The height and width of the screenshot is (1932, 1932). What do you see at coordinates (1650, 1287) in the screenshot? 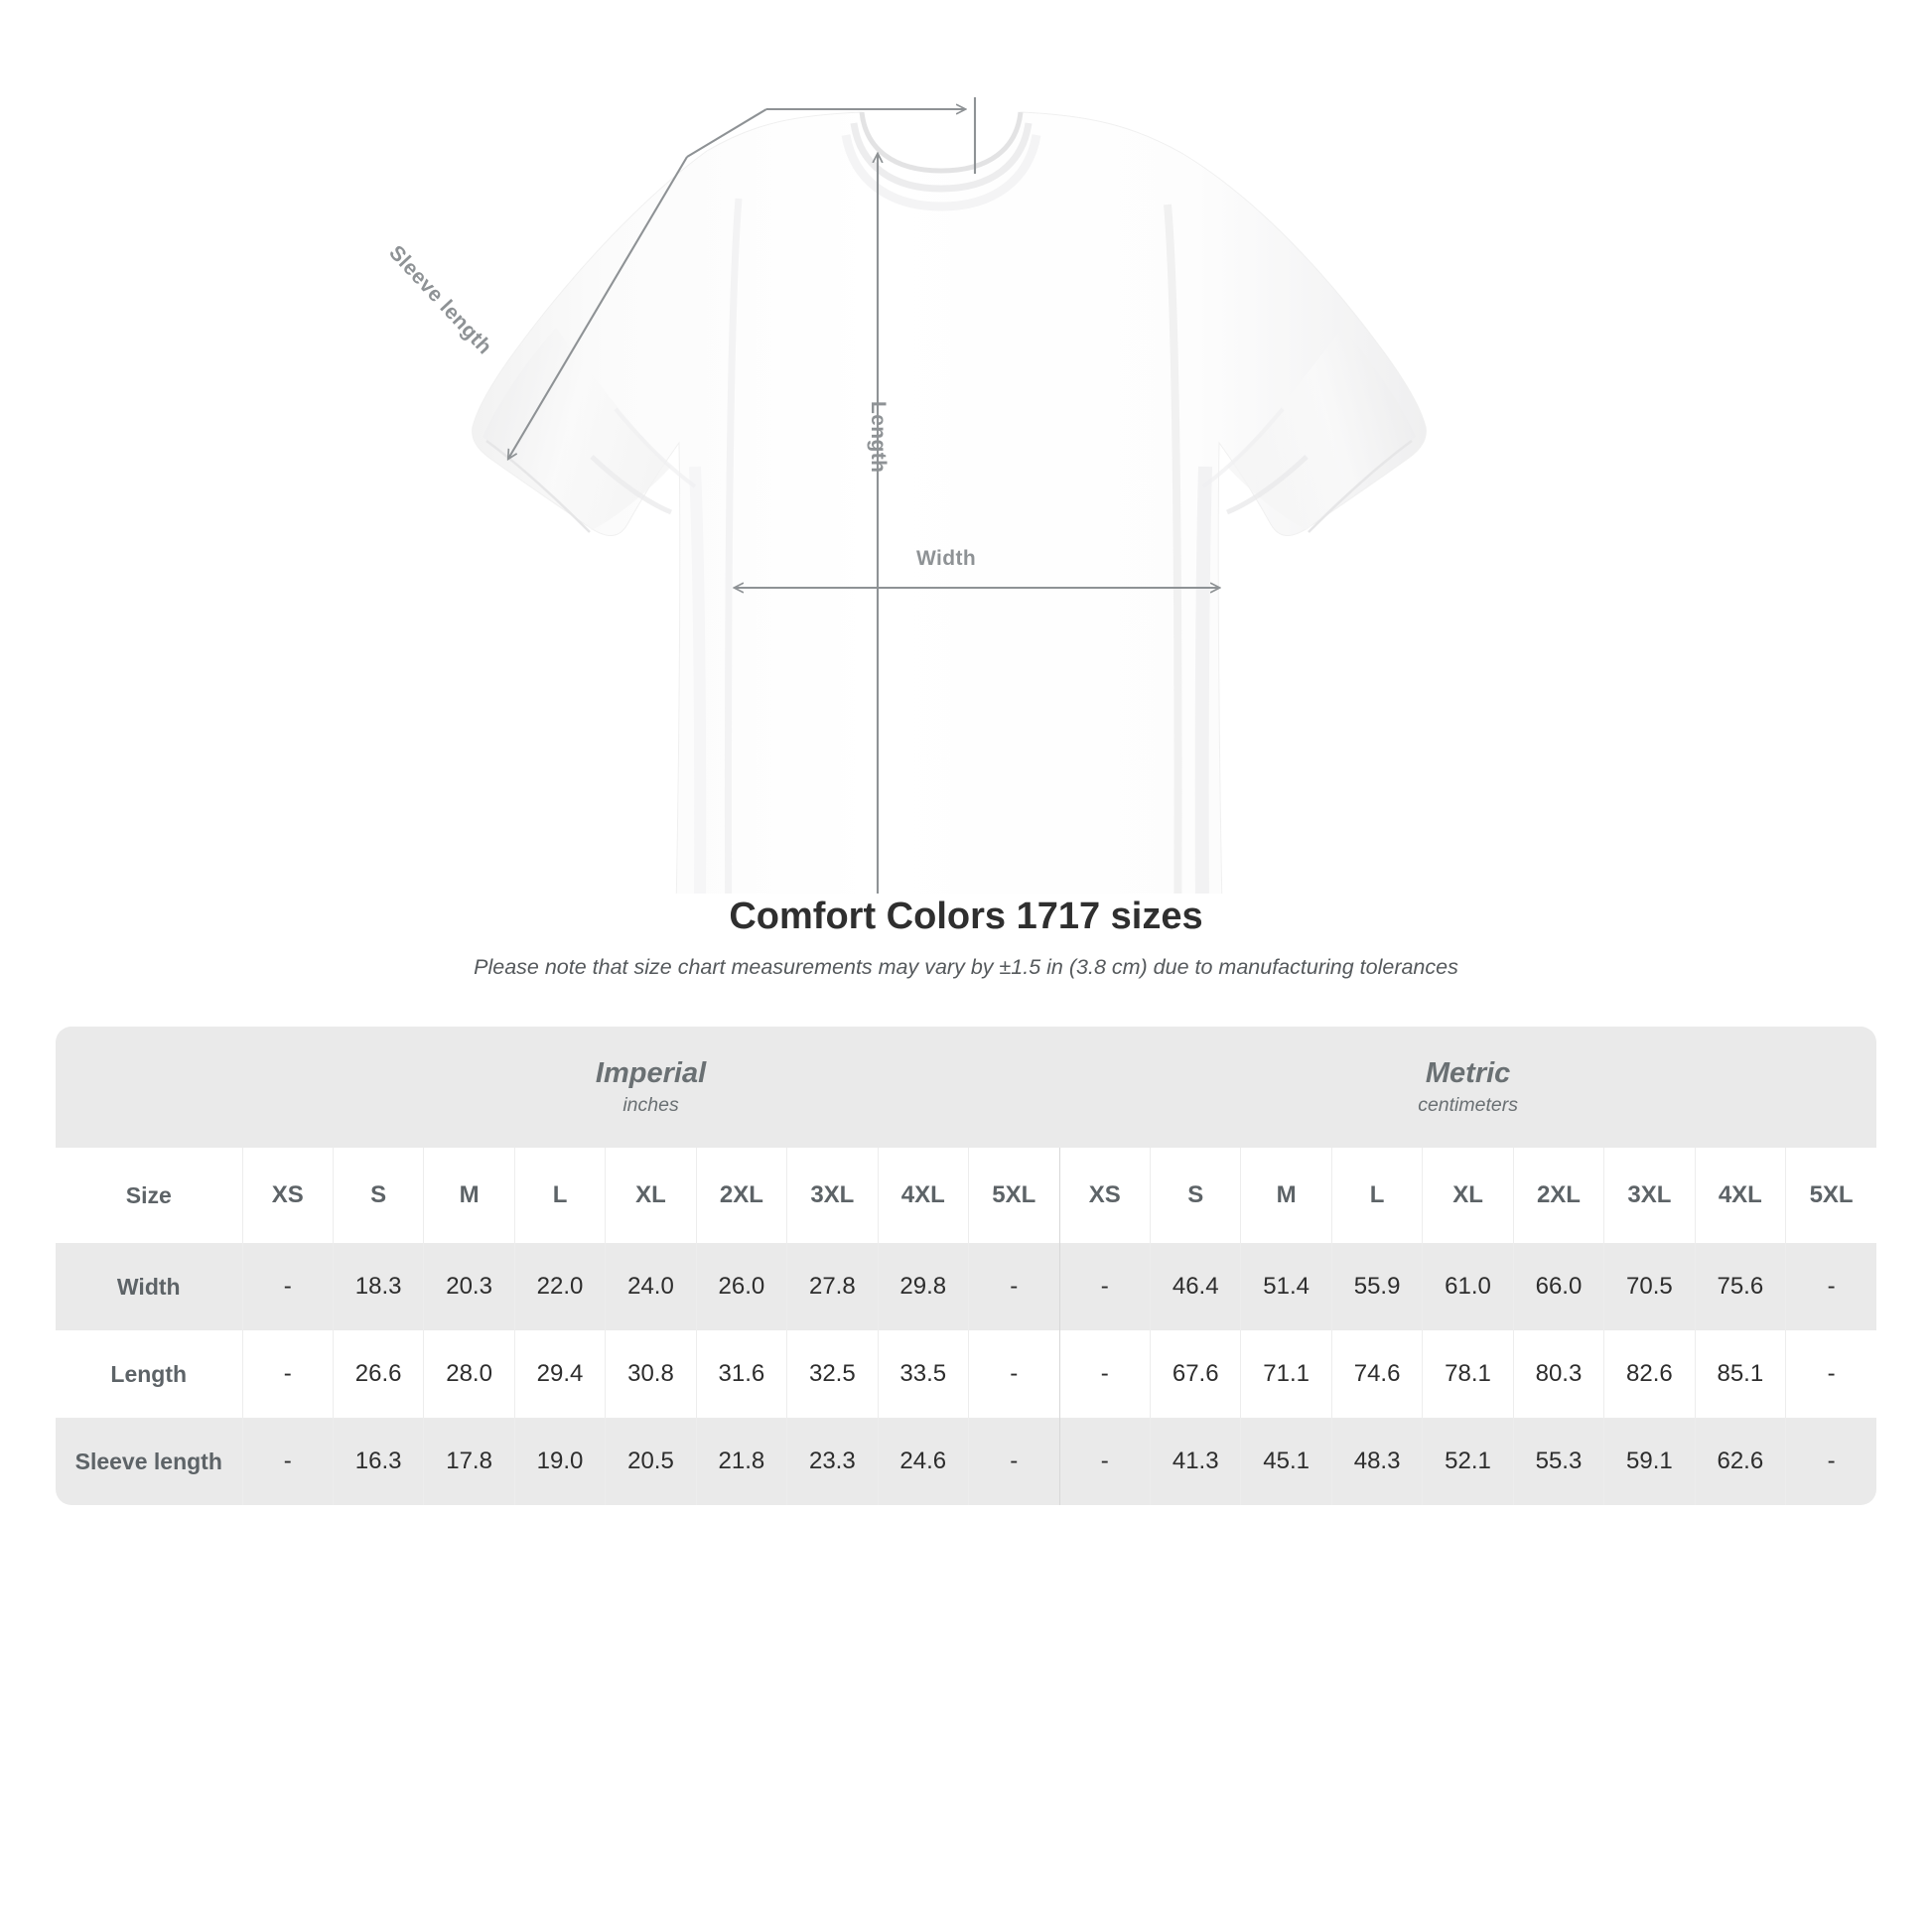
I see `cell-width-metric-3xl: 70.5` at bounding box center [1650, 1287].